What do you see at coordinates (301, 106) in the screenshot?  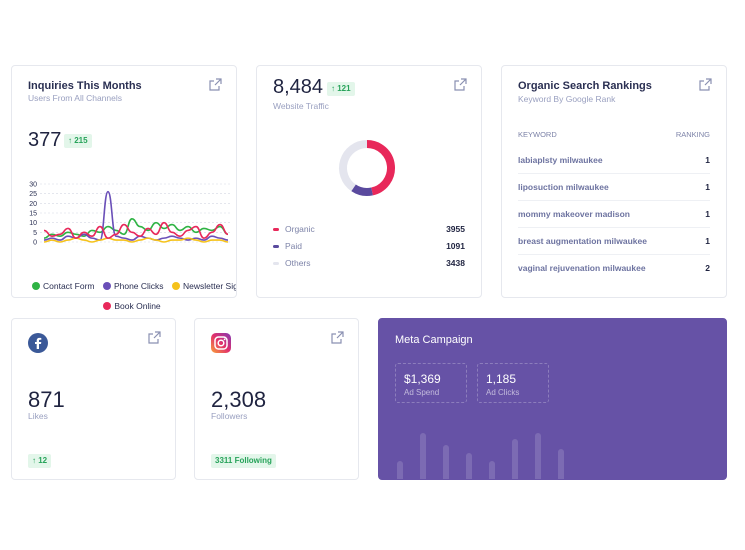 I see `traffic-subtitle: Website Traffic` at bounding box center [301, 106].